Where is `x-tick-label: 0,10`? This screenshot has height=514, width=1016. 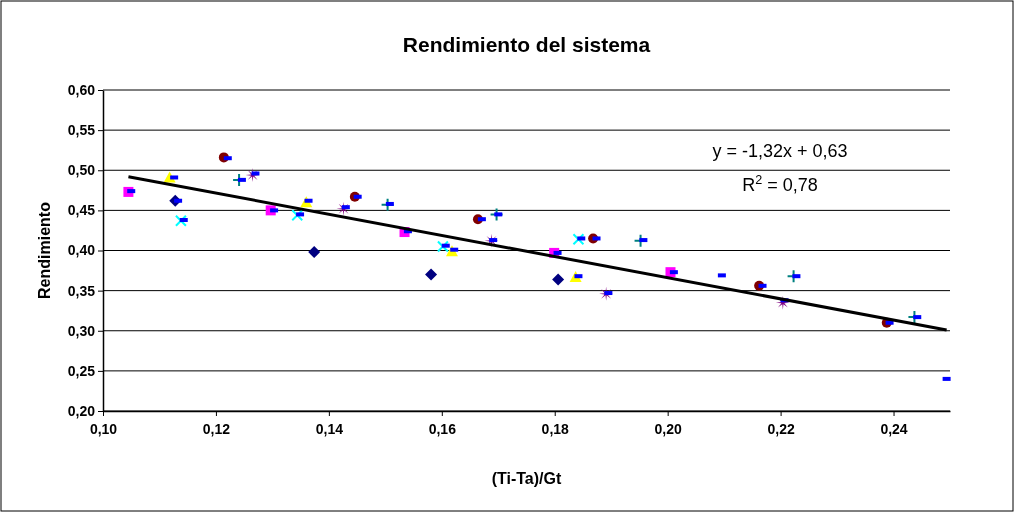 x-tick-label: 0,10 is located at coordinates (103, 429).